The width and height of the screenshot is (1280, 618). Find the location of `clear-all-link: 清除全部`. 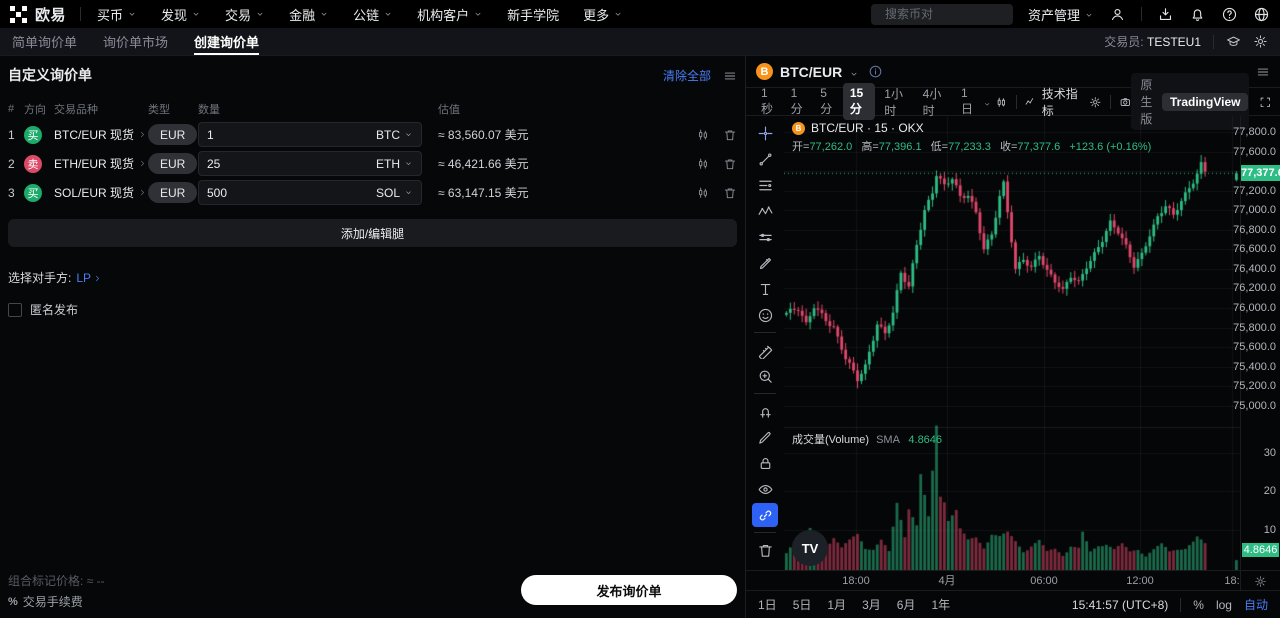

clear-all-link: 清除全部 is located at coordinates (686, 75).